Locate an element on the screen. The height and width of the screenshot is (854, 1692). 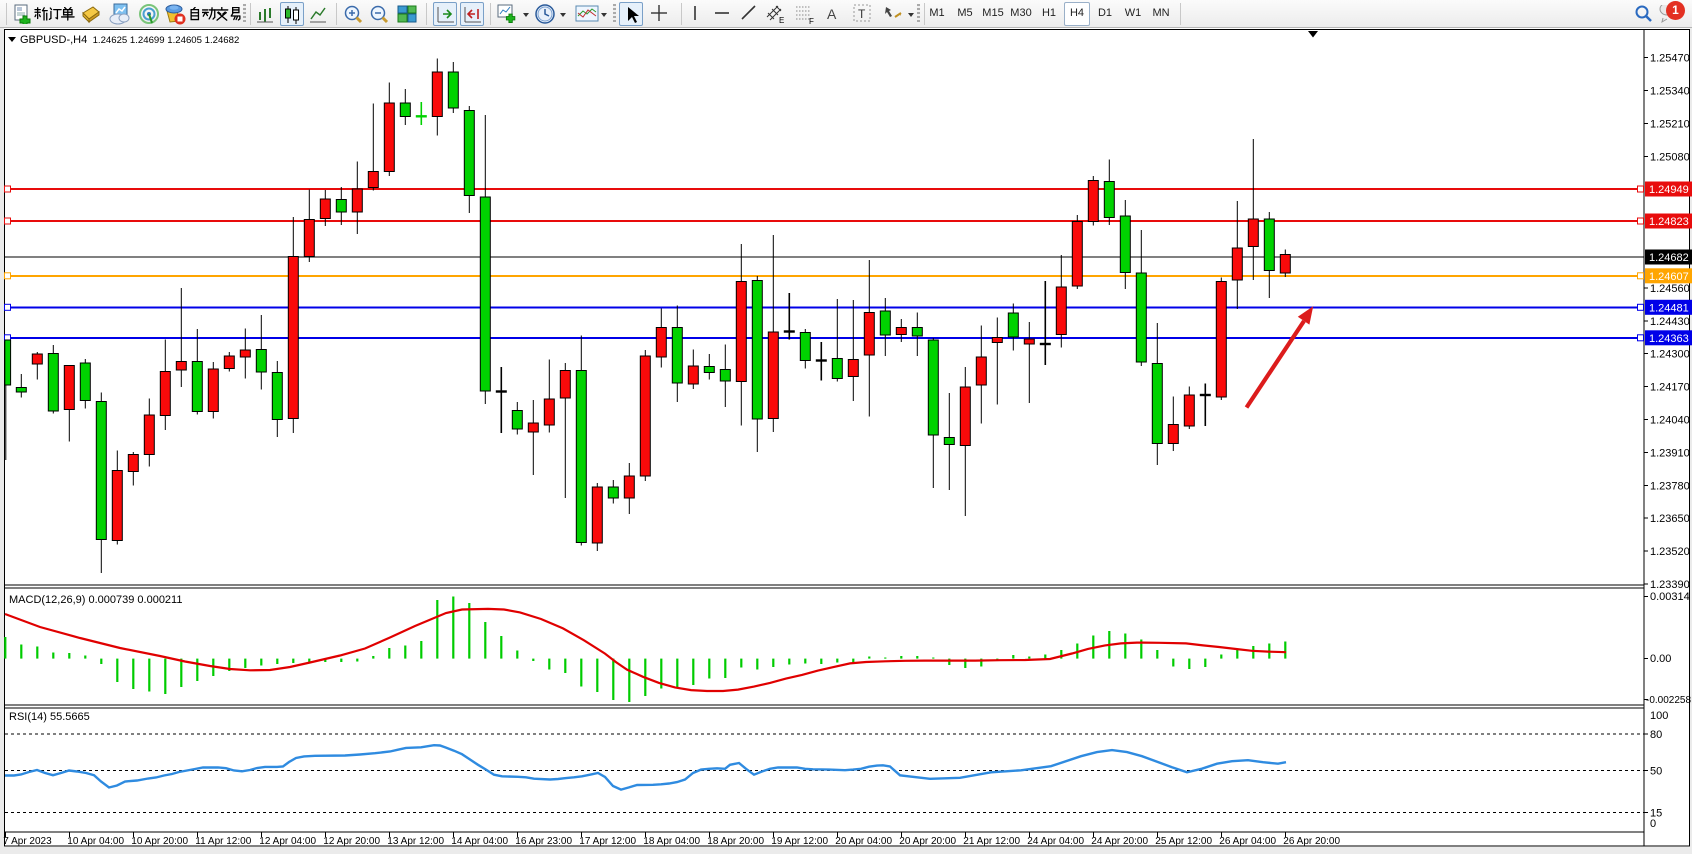
svg-text: 0 is located at coordinates (1653, 824).